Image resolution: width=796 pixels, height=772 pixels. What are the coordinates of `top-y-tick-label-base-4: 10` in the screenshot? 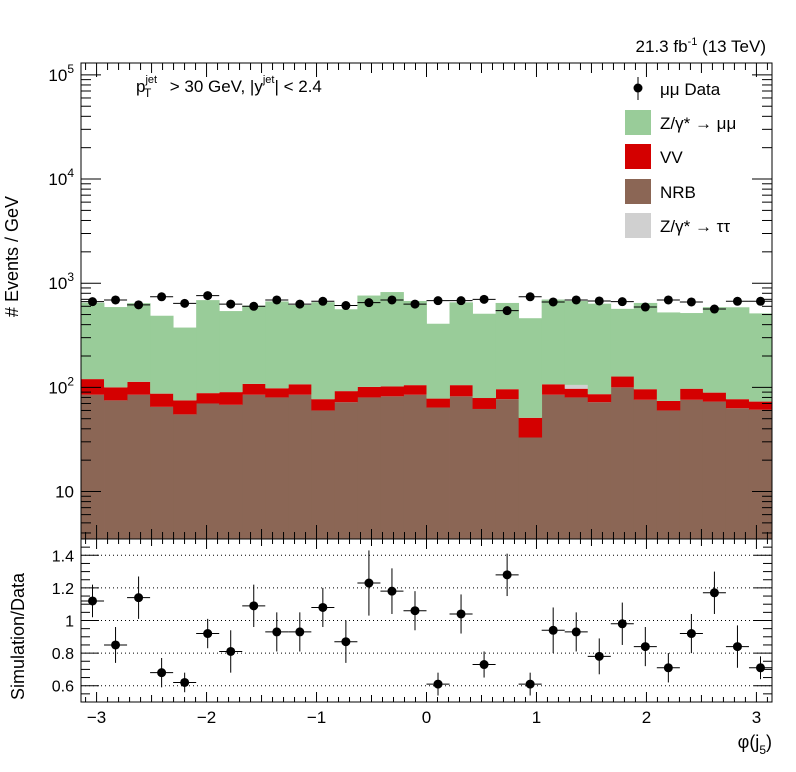 It's located at (57, 75).